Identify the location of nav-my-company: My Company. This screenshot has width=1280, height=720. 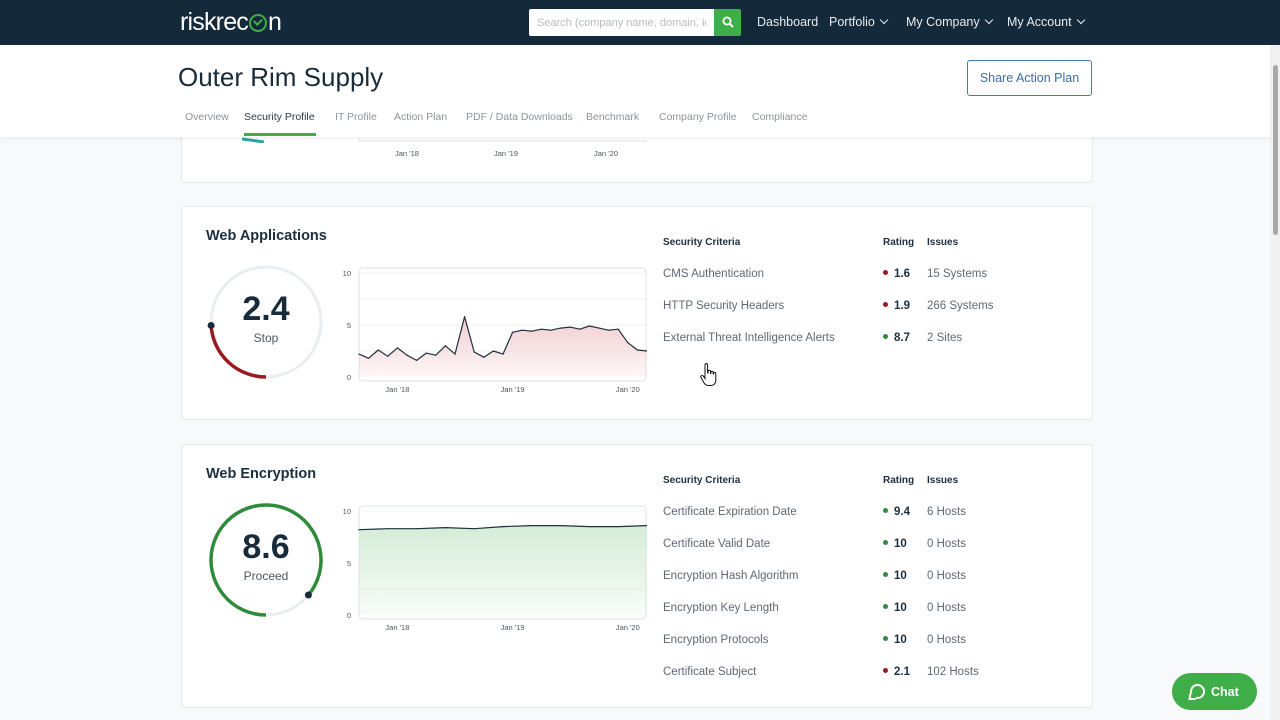
(949, 22).